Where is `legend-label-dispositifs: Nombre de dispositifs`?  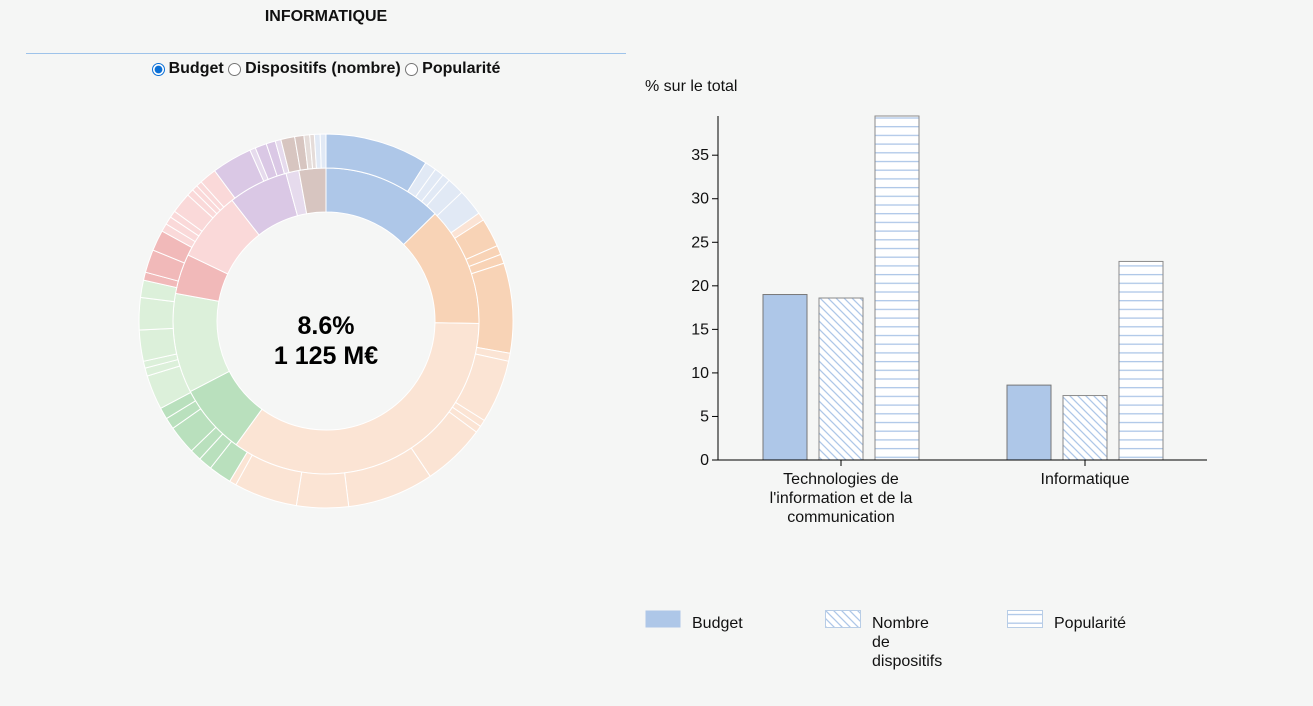
legend-label-dispositifs: Nombre de dispositifs is located at coordinates (907, 642).